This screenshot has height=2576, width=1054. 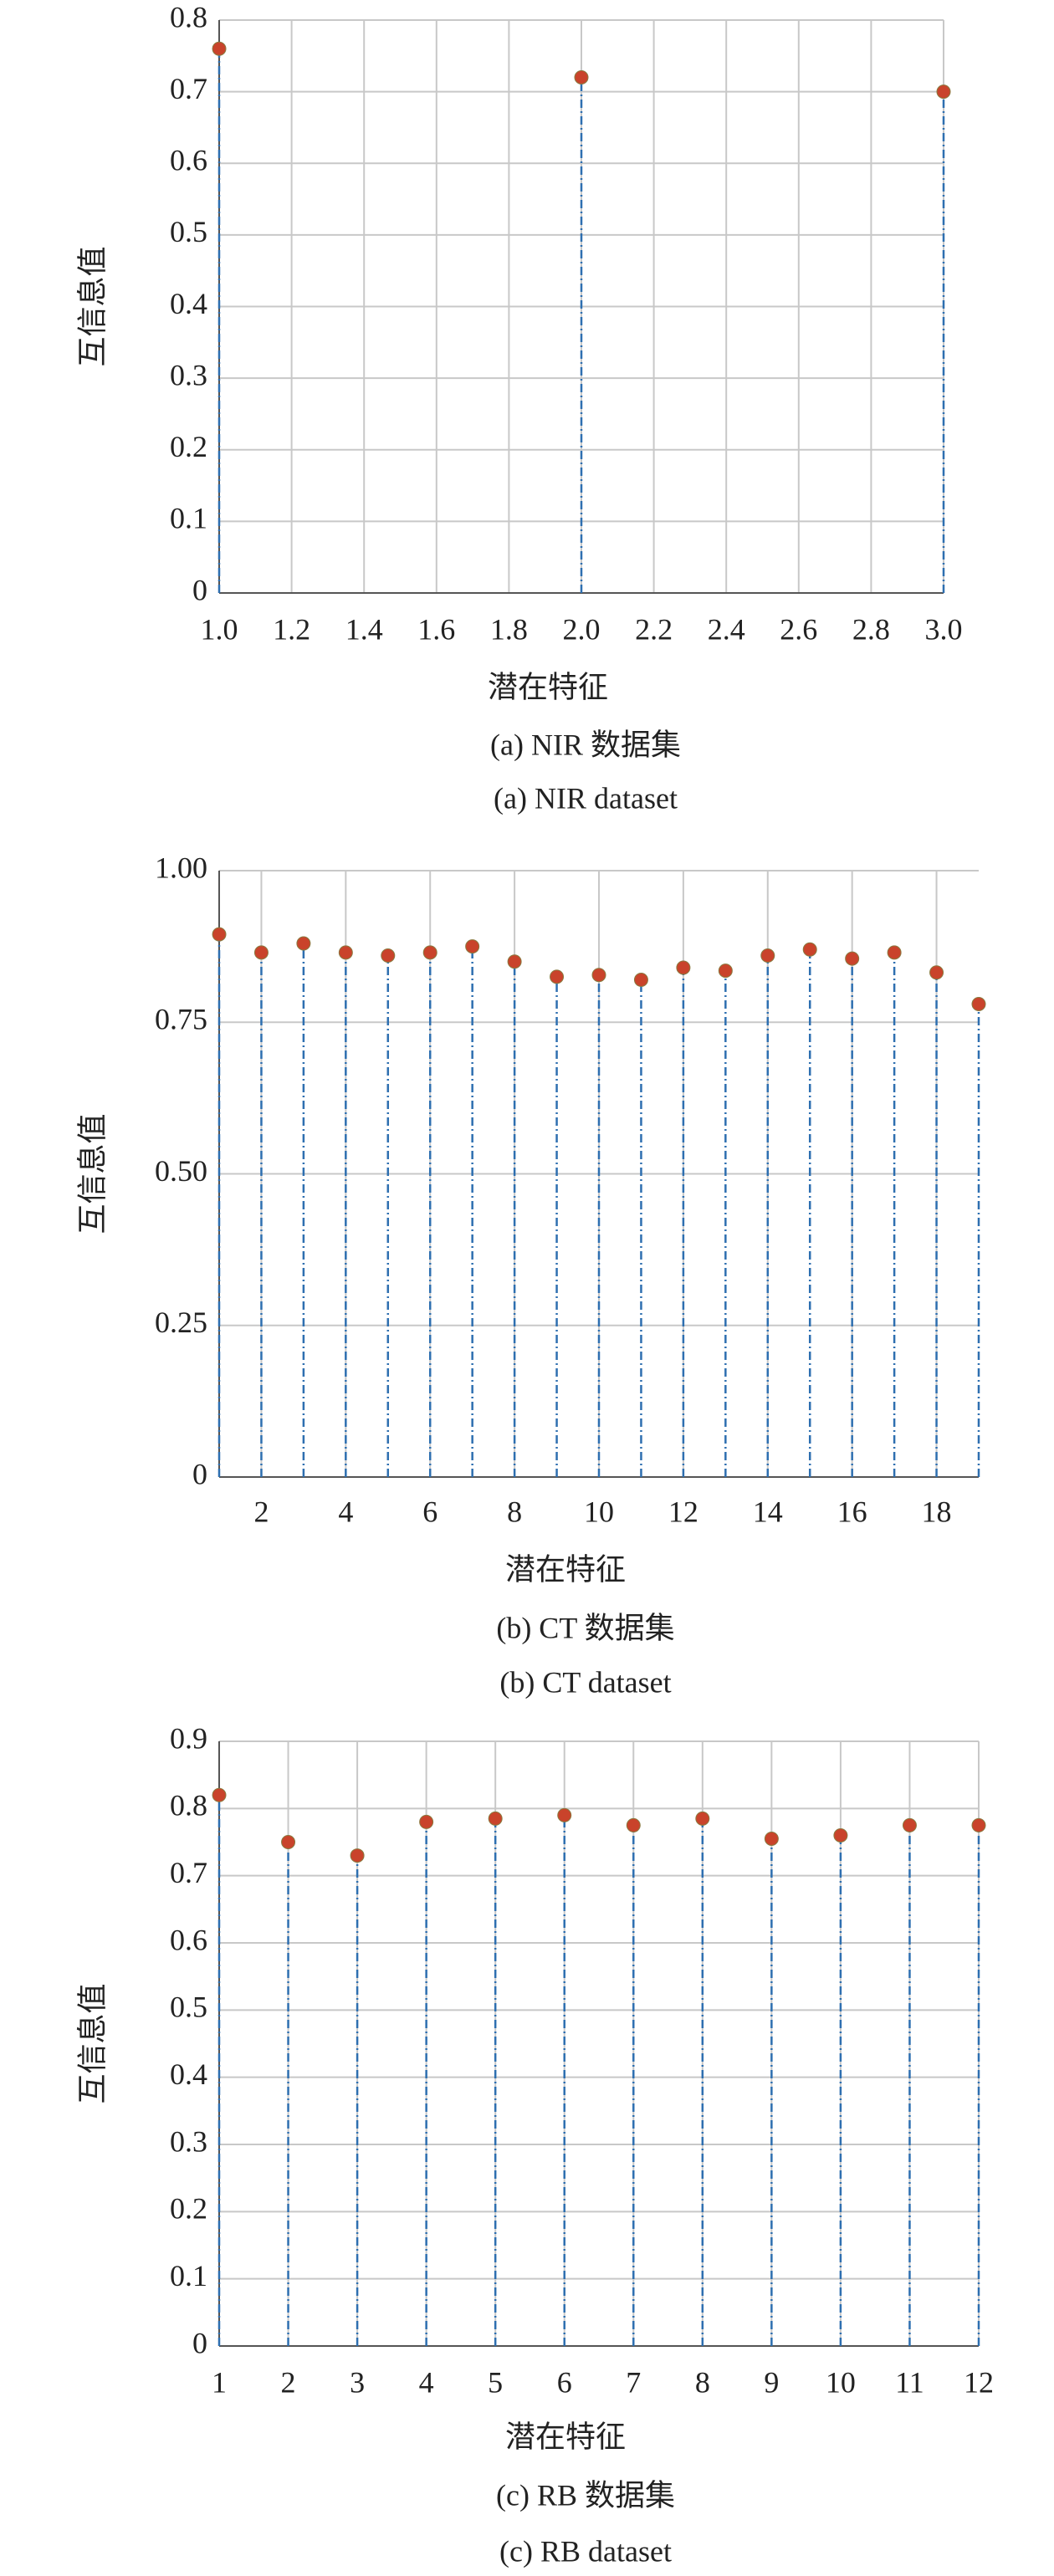 I want to click on x-tick-label: 11, so click(x=909, y=2382).